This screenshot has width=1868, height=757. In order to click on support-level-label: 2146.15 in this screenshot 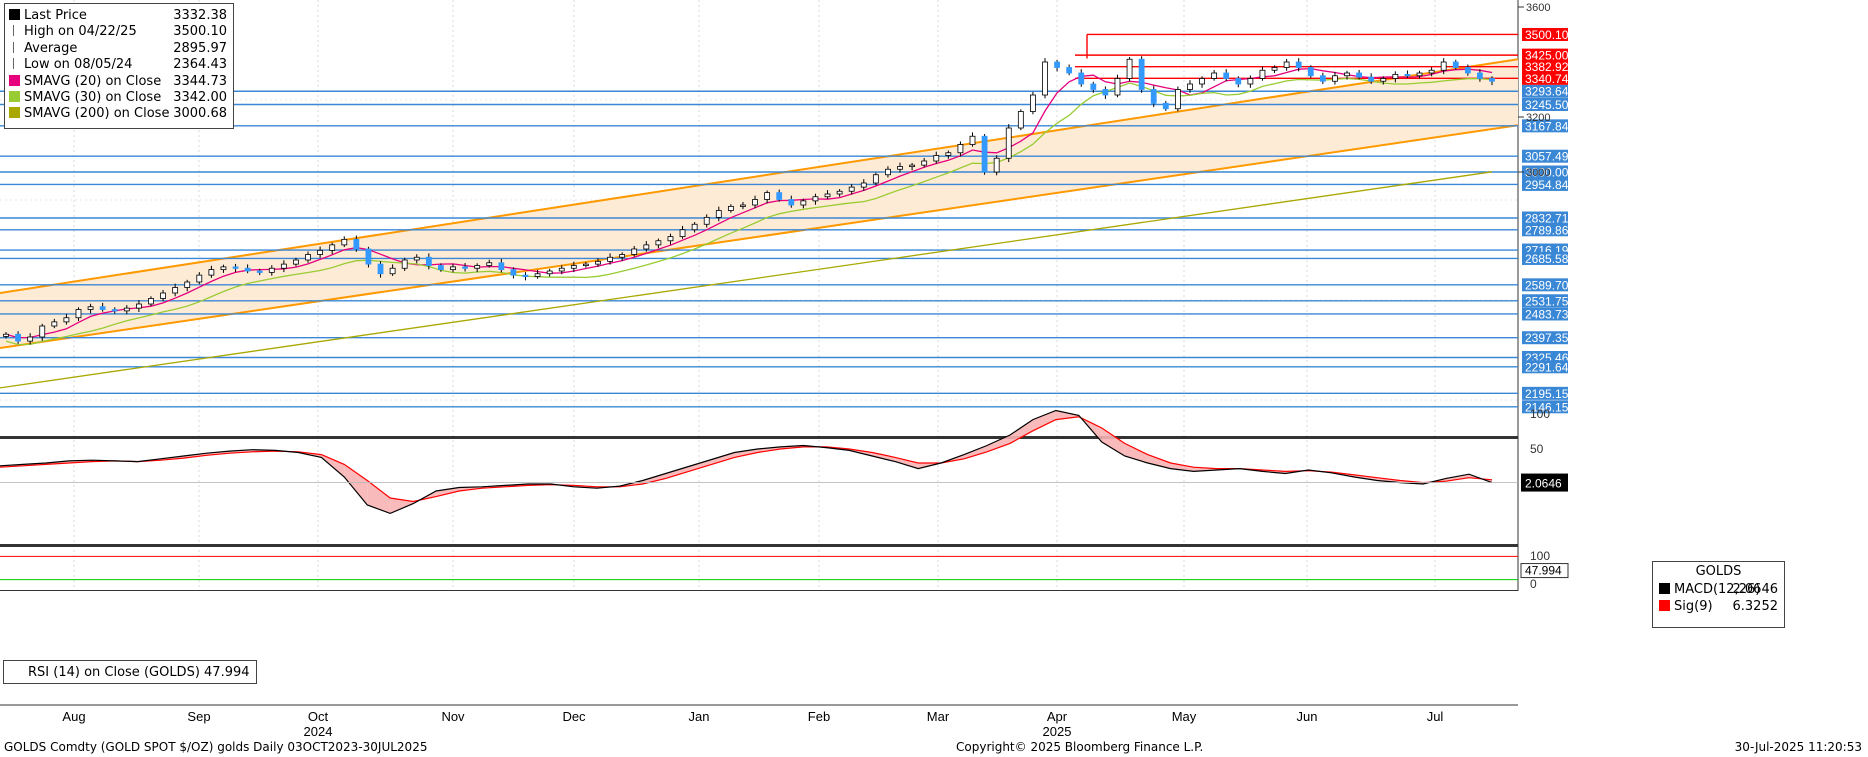, I will do `click(1547, 407)`.